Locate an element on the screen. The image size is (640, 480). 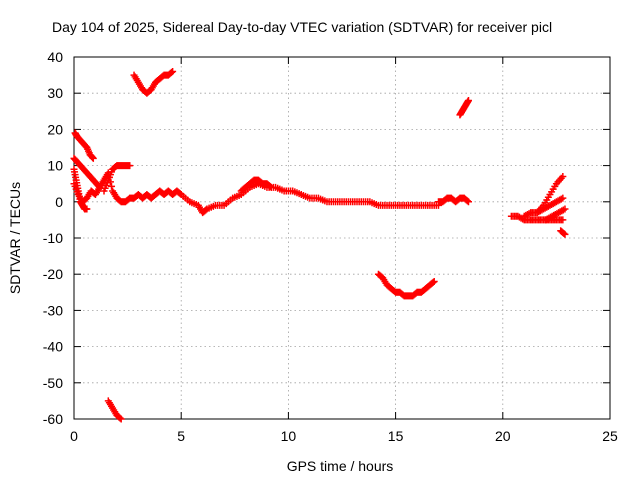
y-tick-label: -10 is located at coordinates (53, 238).